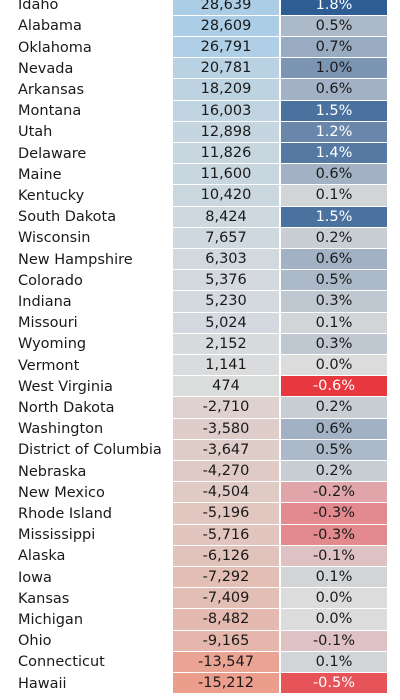  Describe the element at coordinates (226, 301) in the screenshot. I see `population-change-cell: 5,230` at that location.